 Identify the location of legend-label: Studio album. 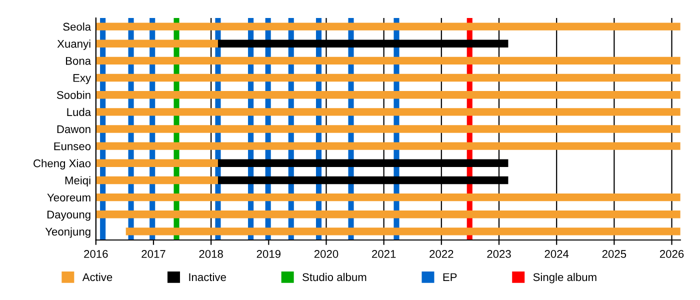
(334, 277).